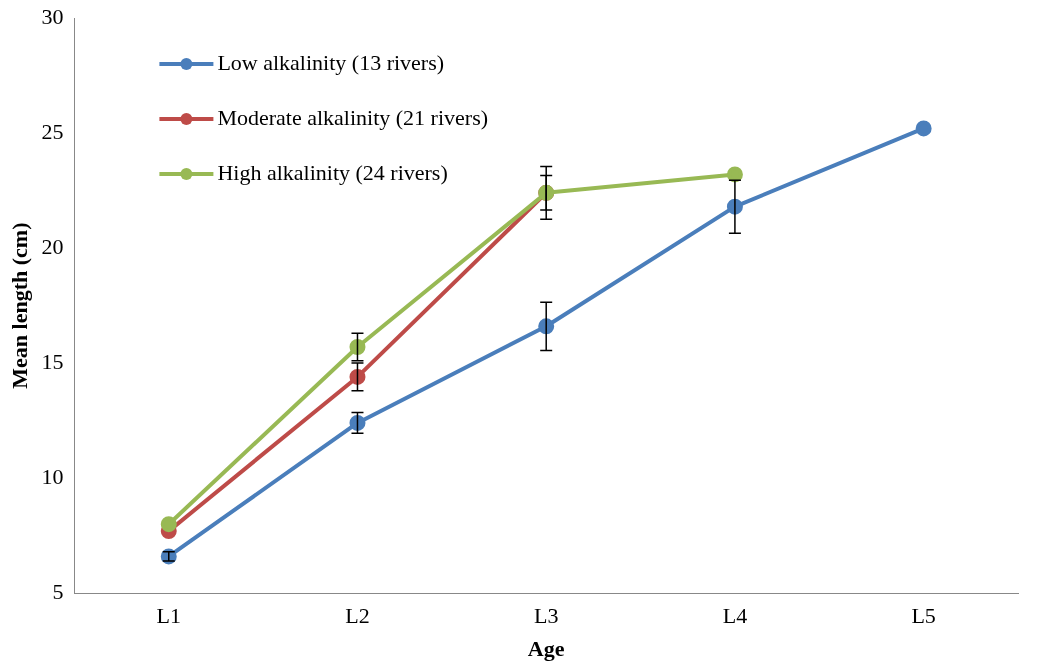 The image size is (1038, 668). I want to click on y-tick-label: 25, so click(52, 131).